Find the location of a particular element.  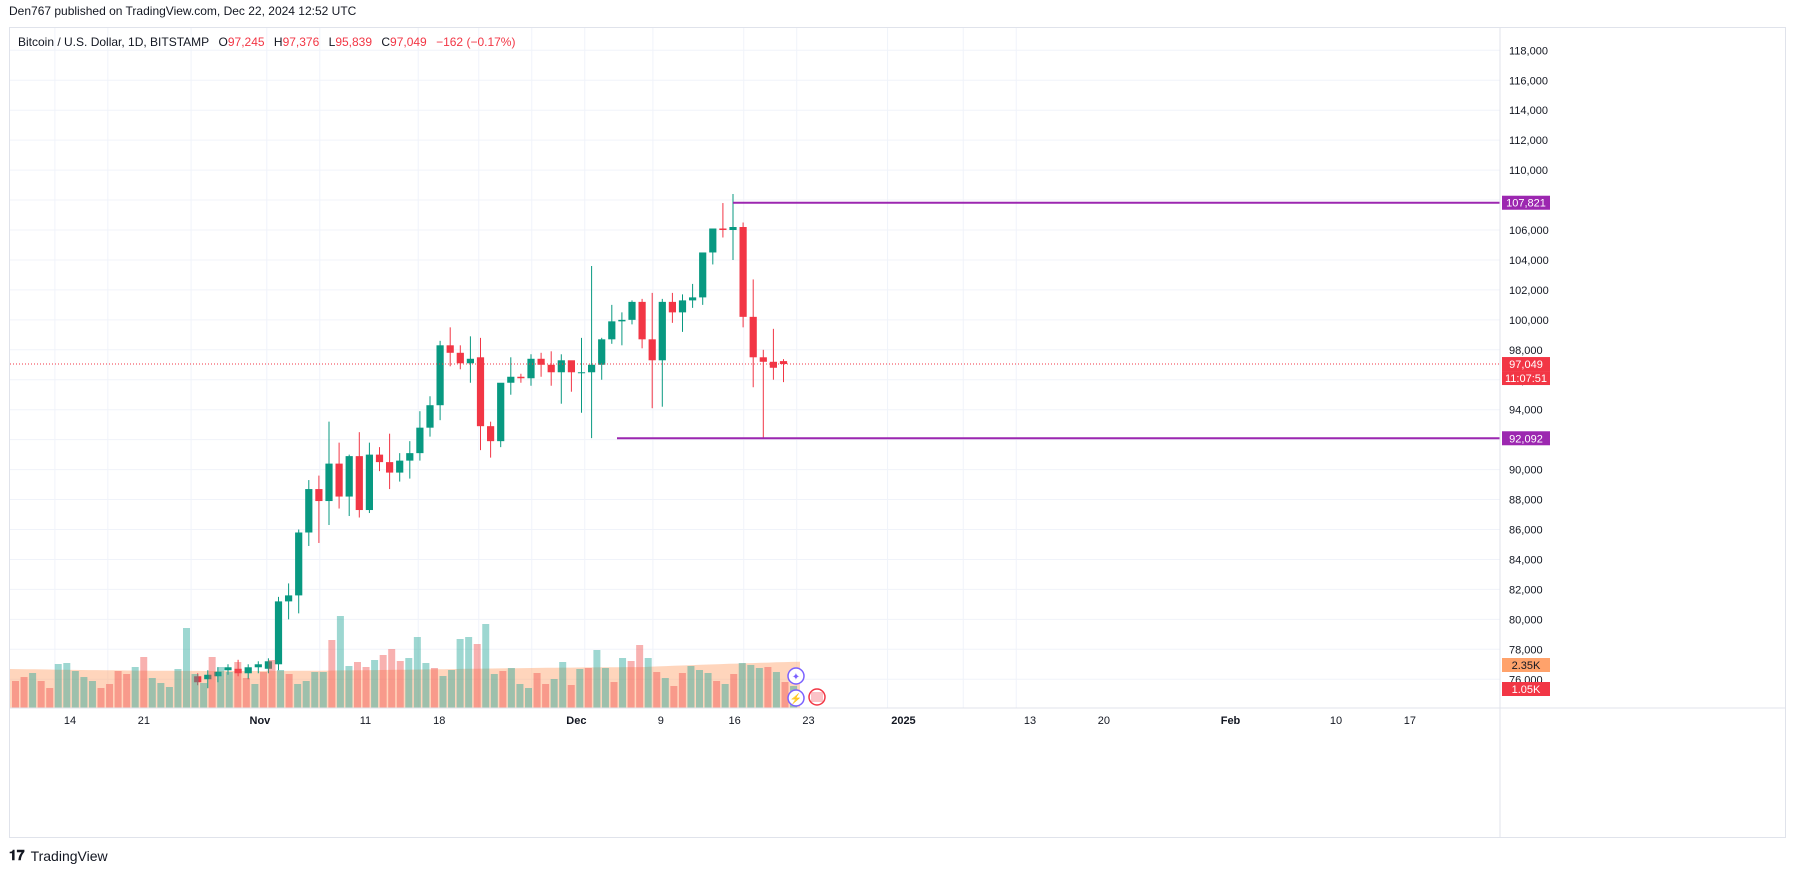

x-tick-label: 20 is located at coordinates (1104, 721).